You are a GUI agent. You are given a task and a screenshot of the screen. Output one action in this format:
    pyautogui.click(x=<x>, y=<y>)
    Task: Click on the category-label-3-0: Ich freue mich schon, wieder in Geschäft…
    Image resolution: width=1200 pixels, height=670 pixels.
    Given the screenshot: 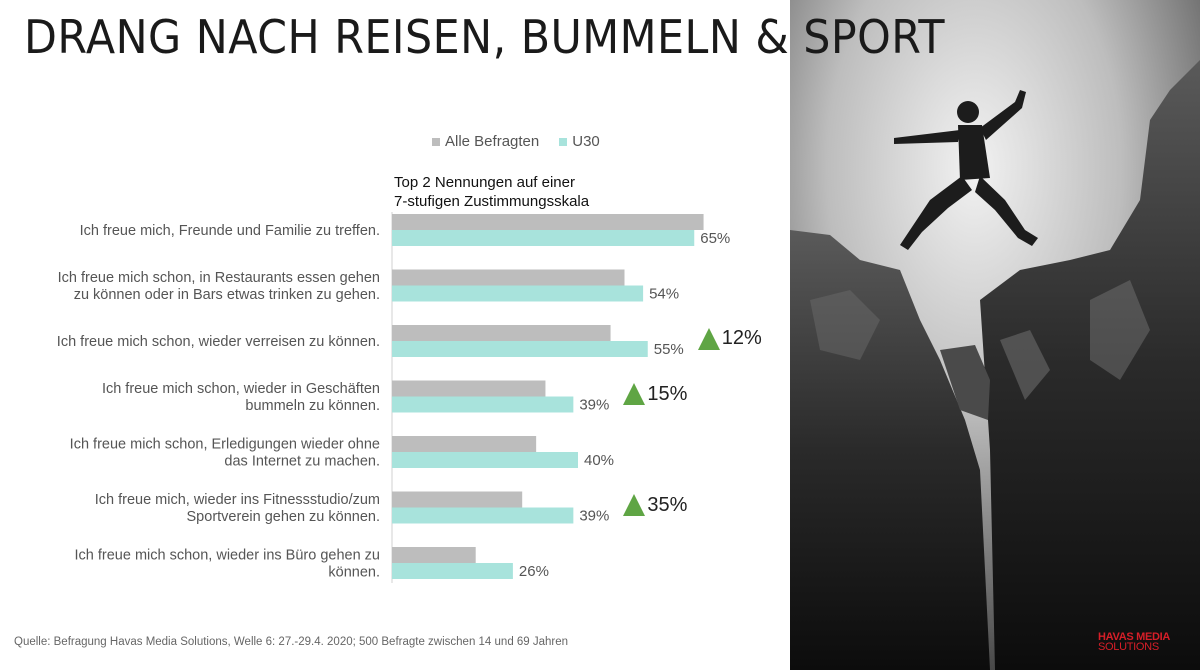 What is the action you would take?
    pyautogui.click(x=241, y=389)
    